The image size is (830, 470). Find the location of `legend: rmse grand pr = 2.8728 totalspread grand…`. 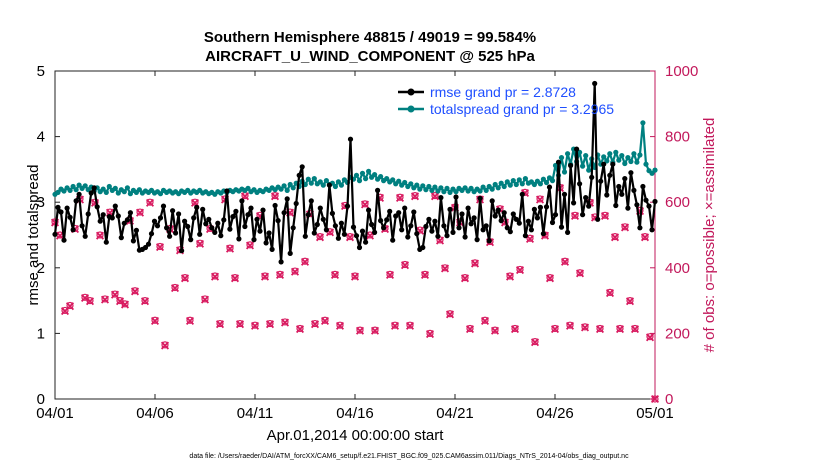

legend: rmse grand pr = 2.8728 totalspread grand… is located at coordinates (506, 100).